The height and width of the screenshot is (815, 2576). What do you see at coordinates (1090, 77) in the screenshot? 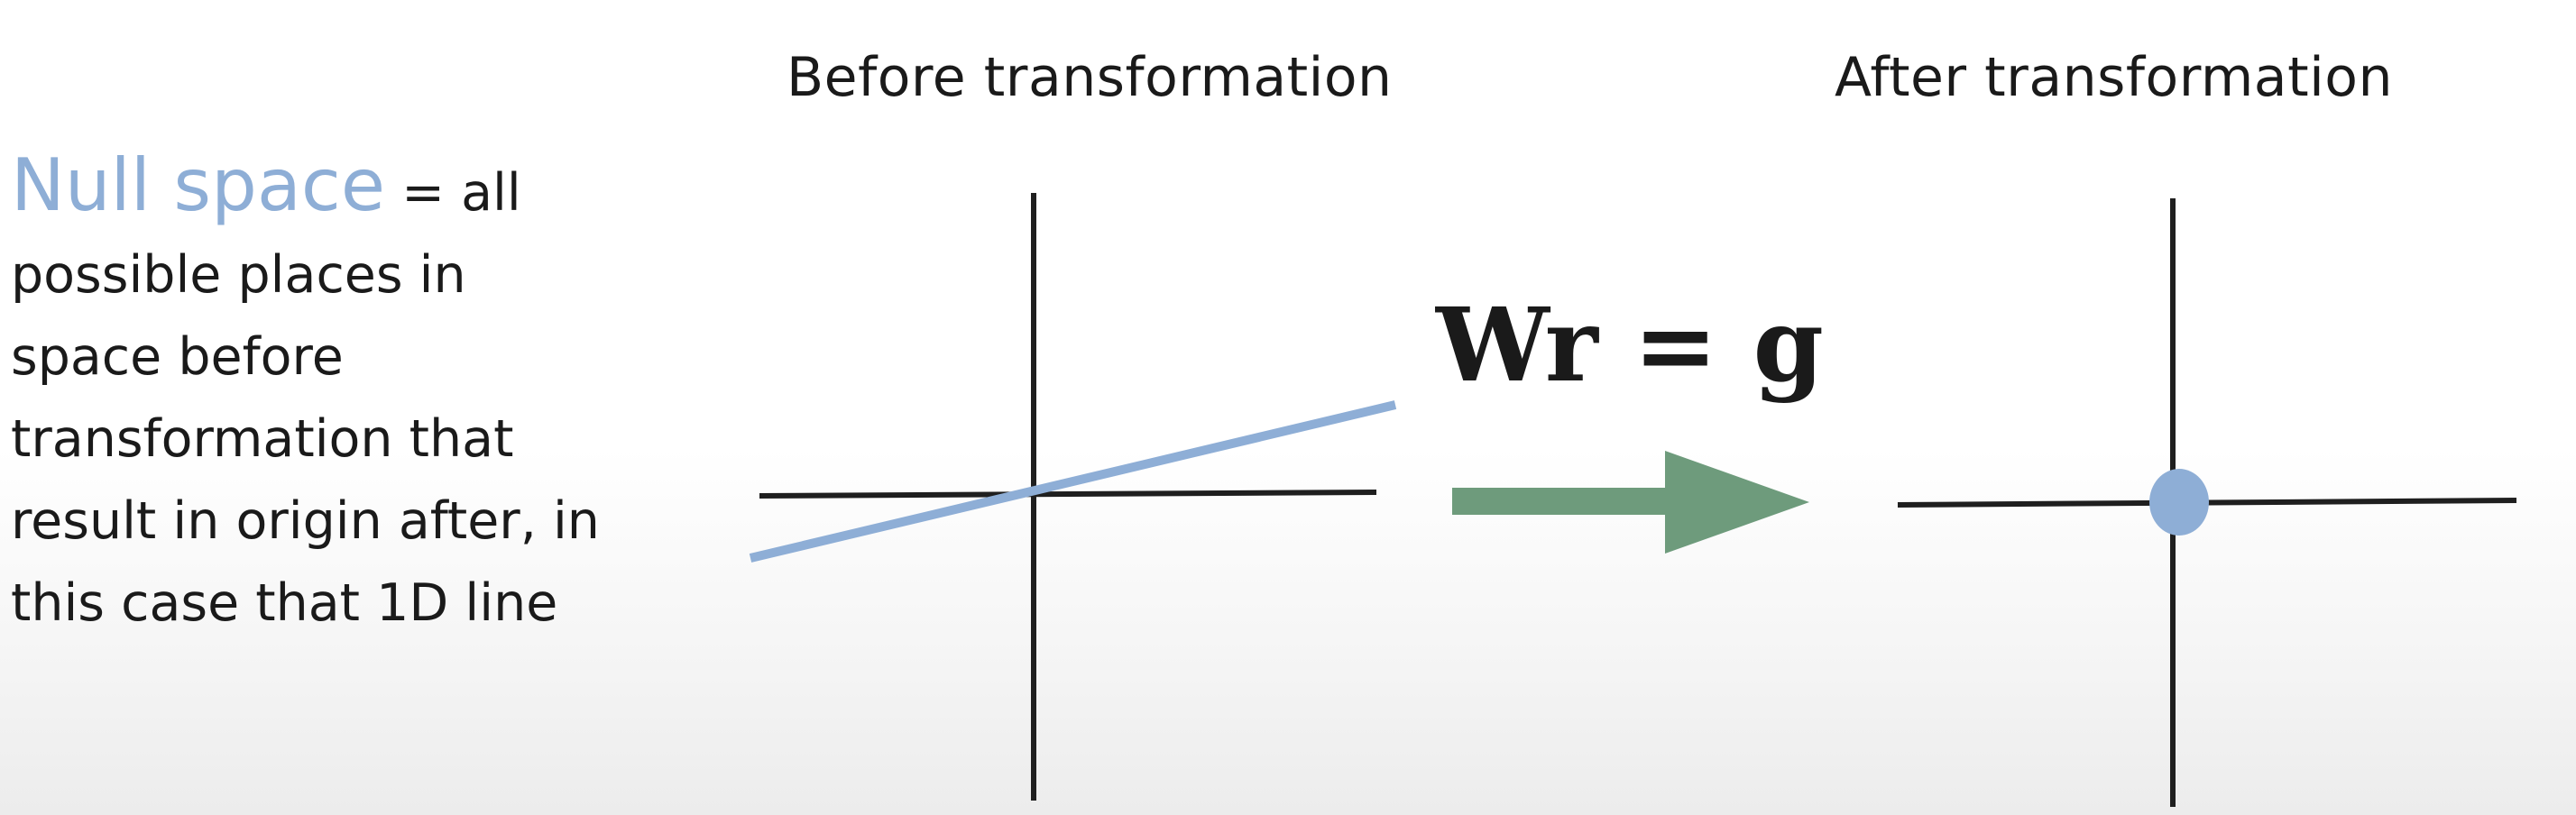
I see `heading-before-transformation: Before transformation` at bounding box center [1090, 77].